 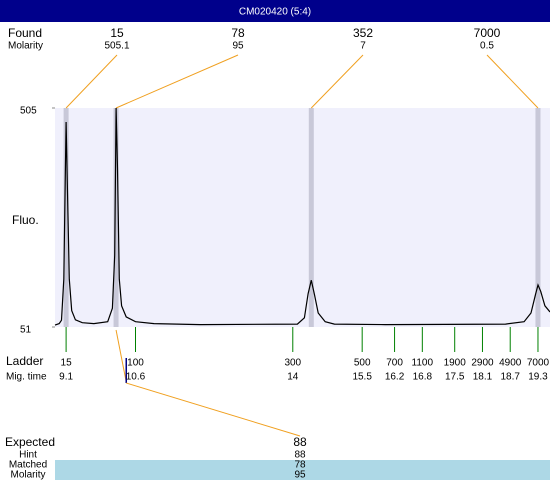 What do you see at coordinates (487, 46) in the screenshot?
I see `found-molarity: 0.5` at bounding box center [487, 46].